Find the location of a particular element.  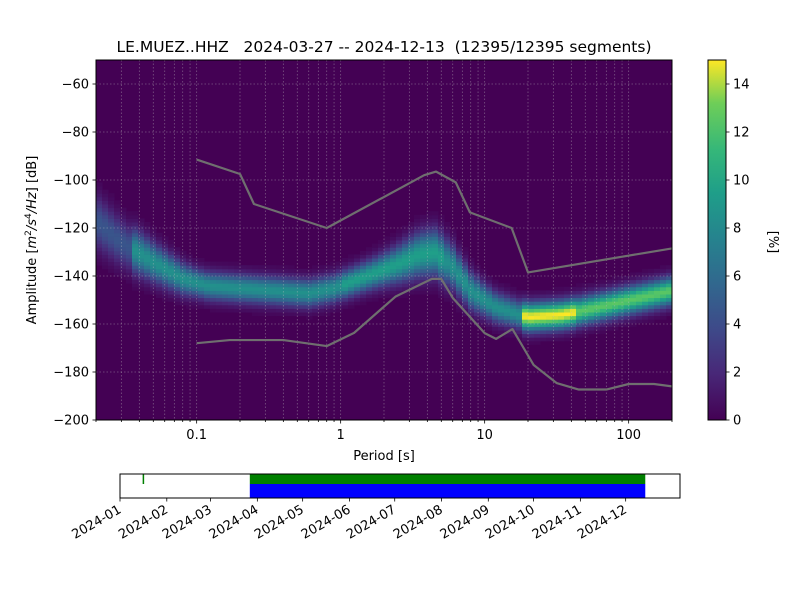

colorbar-tick-label: 14 is located at coordinates (741, 85).